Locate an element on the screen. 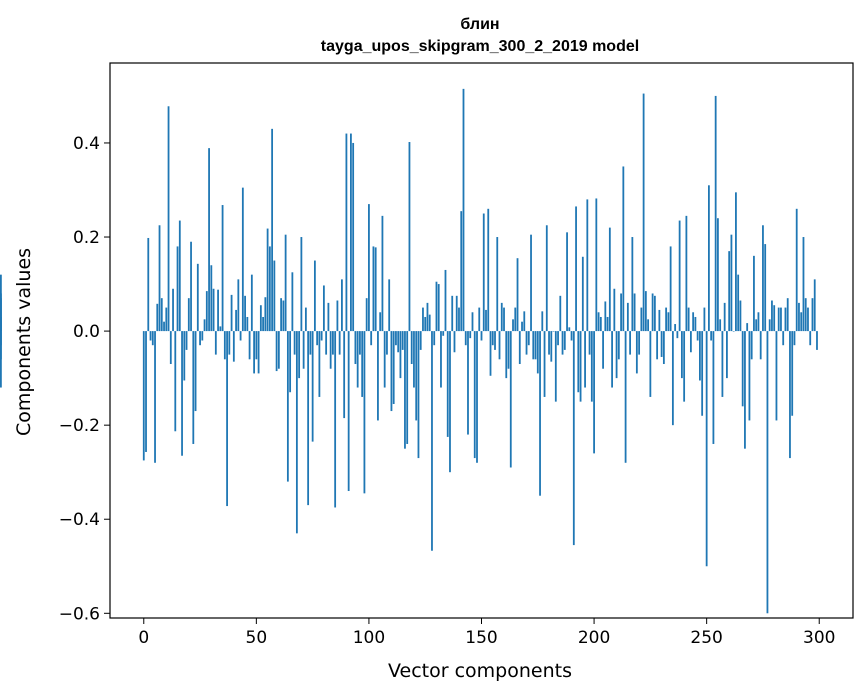 Image resolution: width=867 pixels, height=696 pixels. x-tick-label: 300 is located at coordinates (819, 638).